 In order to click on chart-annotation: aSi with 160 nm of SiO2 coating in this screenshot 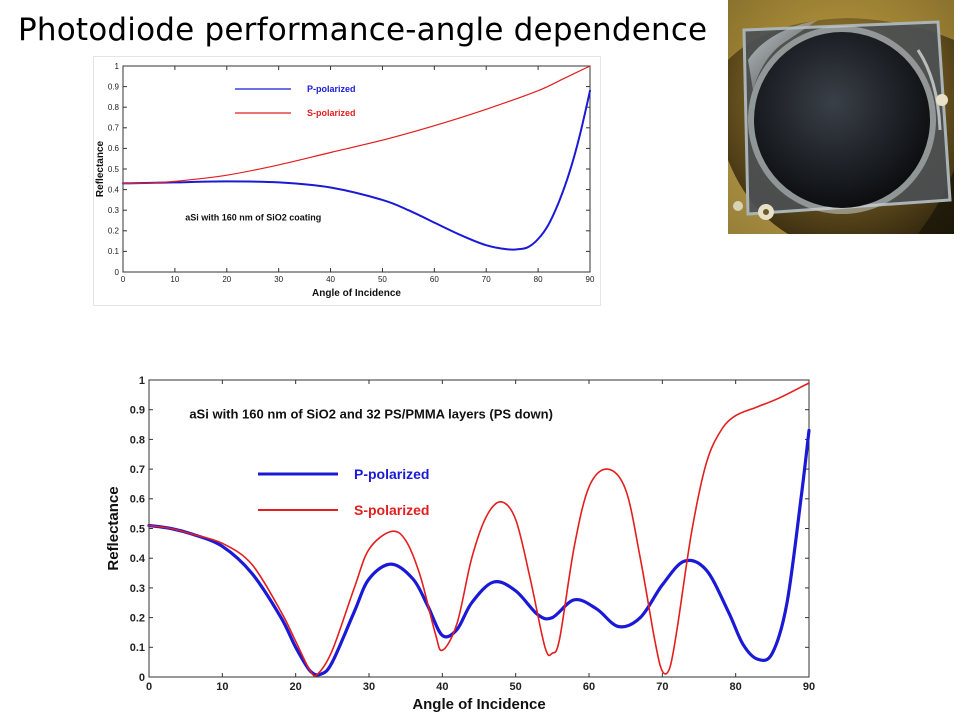, I will do `click(253, 218)`.